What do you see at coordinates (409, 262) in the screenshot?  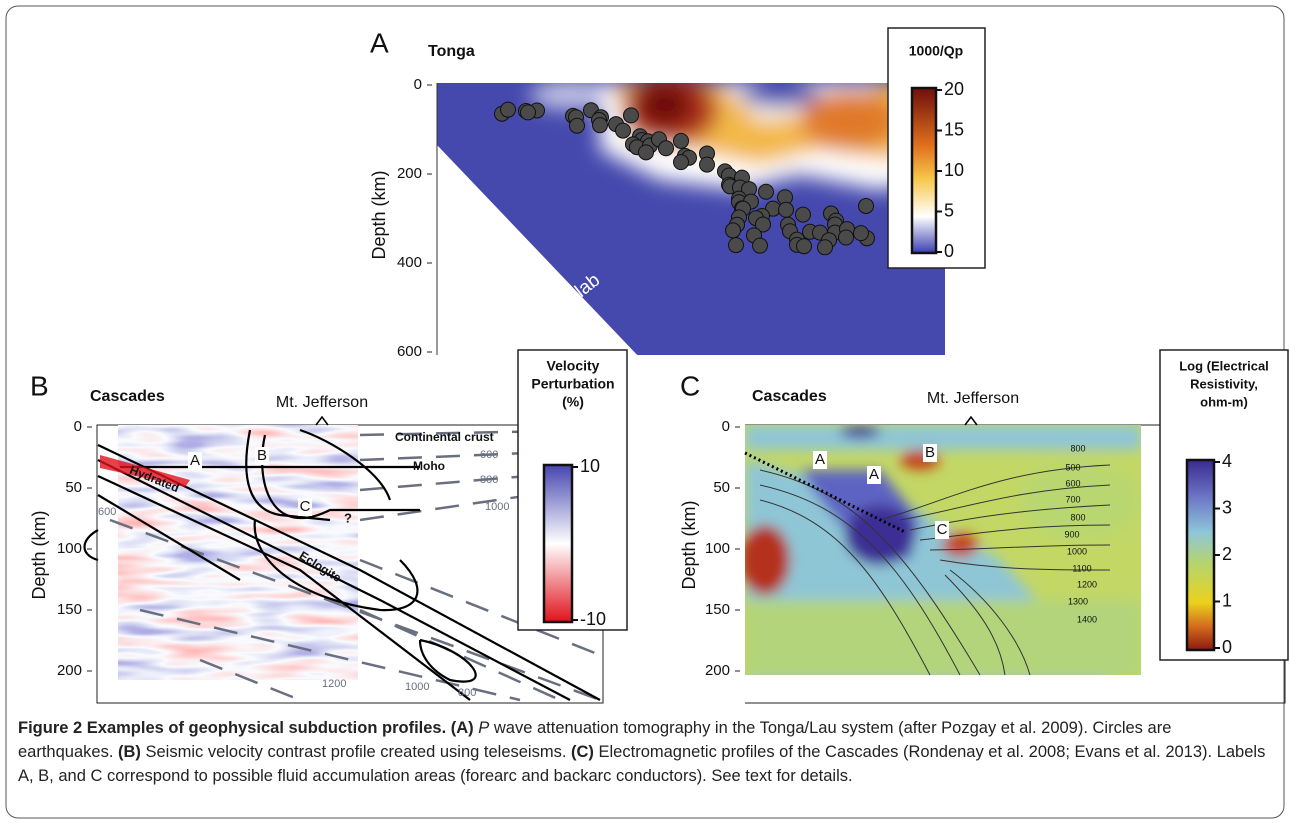 I see `y-tick-label: 400` at bounding box center [409, 262].